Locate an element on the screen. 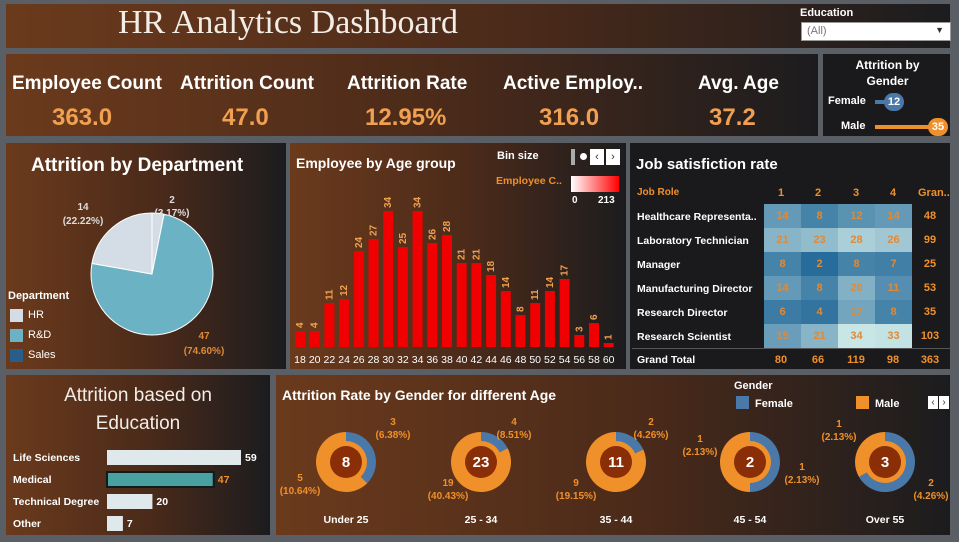  heatmap-row-label: Manager is located at coordinates (659, 265).